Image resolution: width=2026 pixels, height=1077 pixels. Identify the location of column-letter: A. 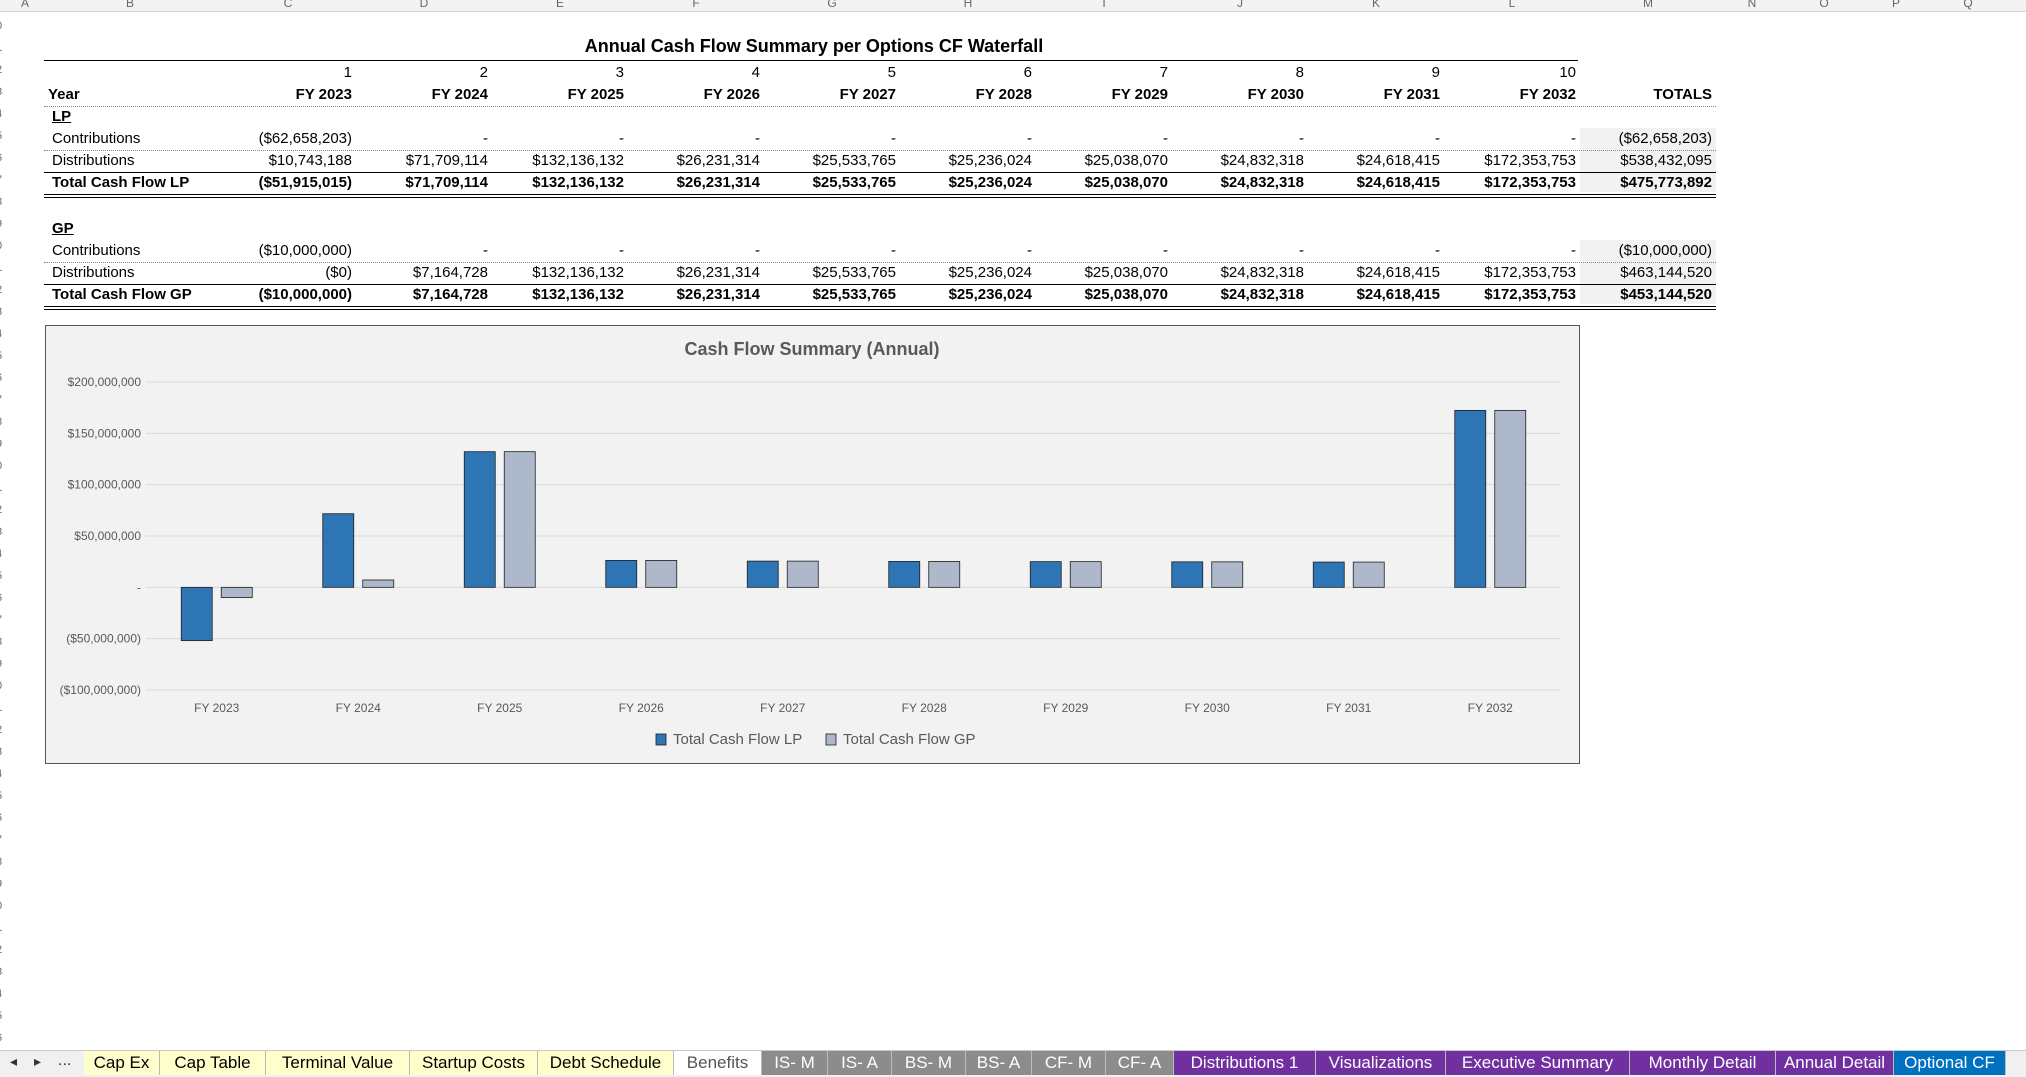
(25, 5).